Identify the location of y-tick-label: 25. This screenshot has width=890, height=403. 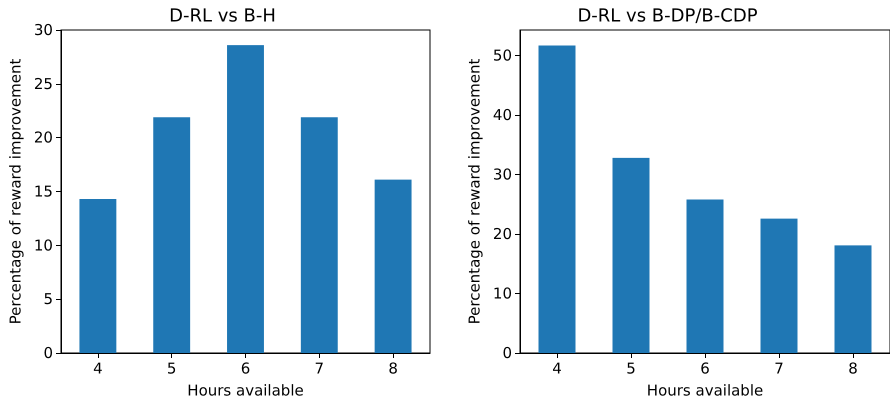
(43, 83).